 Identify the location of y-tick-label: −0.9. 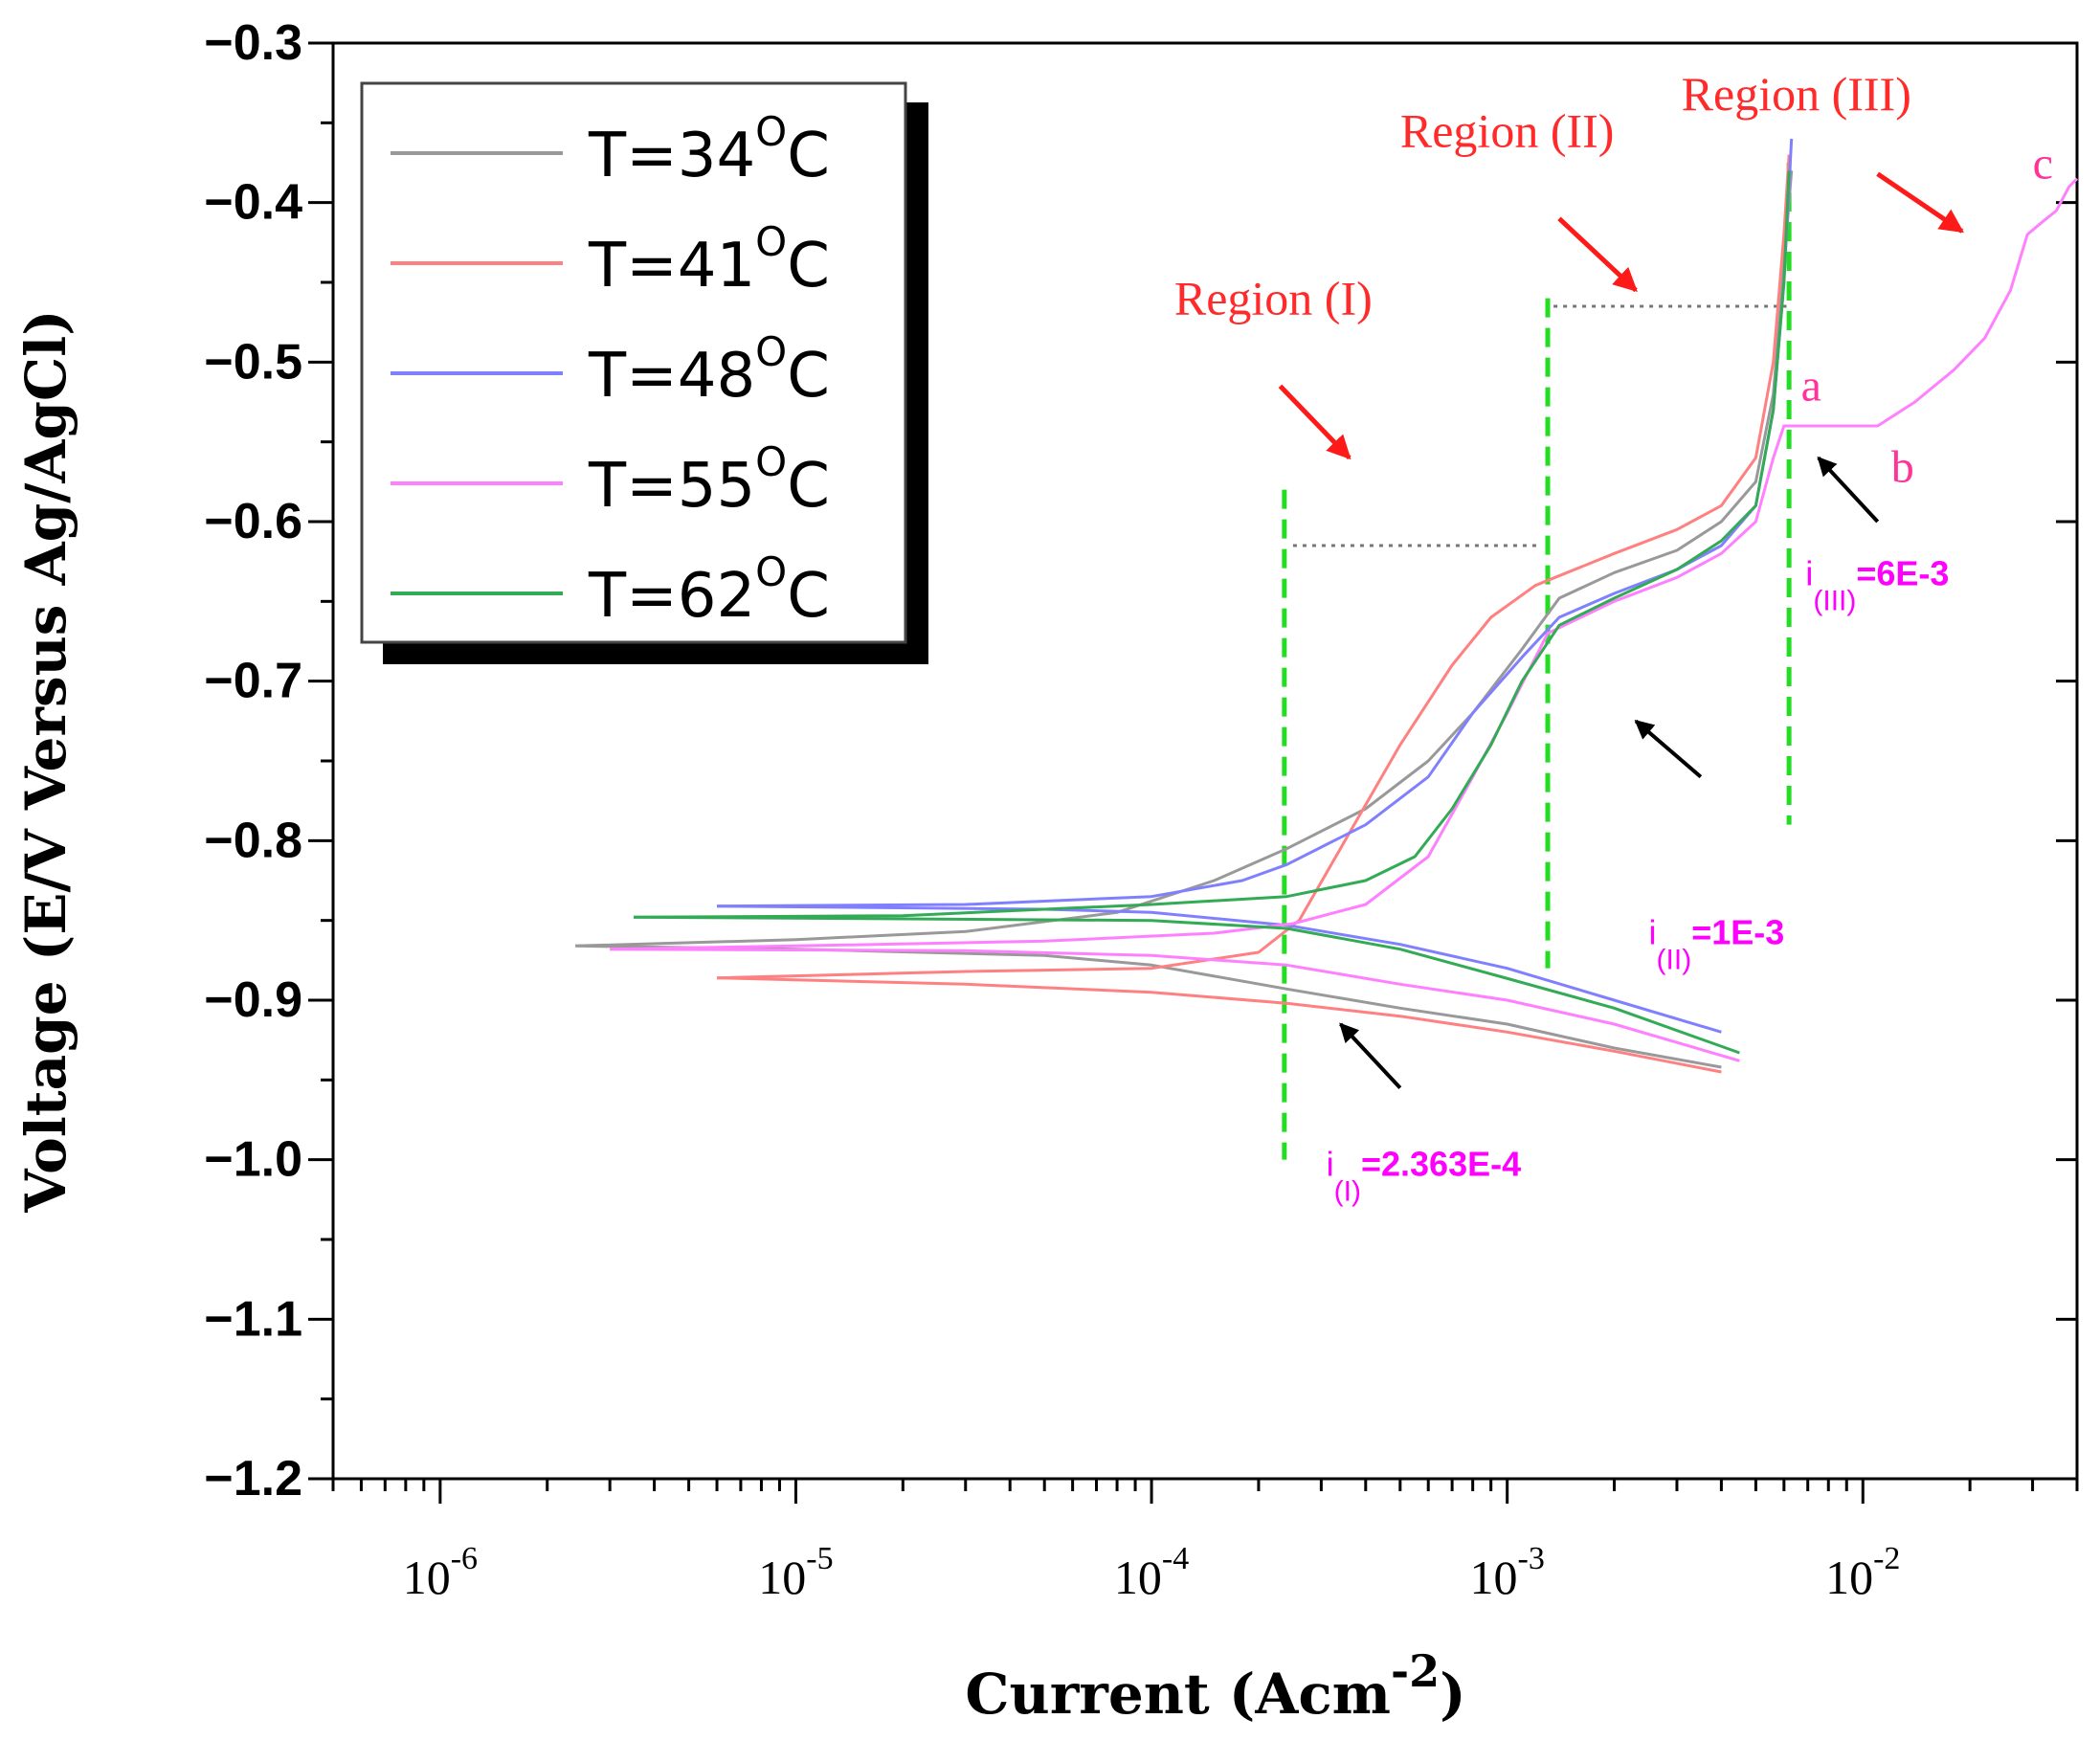
(253, 1000).